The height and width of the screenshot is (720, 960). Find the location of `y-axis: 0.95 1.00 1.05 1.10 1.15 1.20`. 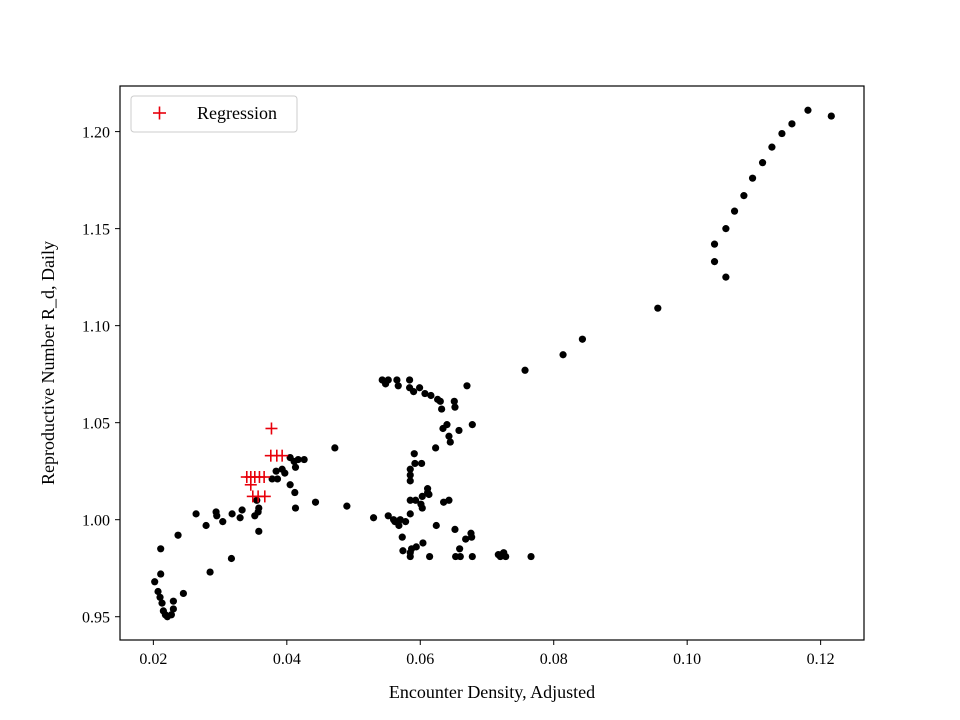

y-axis: 0.95 1.00 1.05 1.10 1.15 1.20 is located at coordinates (101, 376).